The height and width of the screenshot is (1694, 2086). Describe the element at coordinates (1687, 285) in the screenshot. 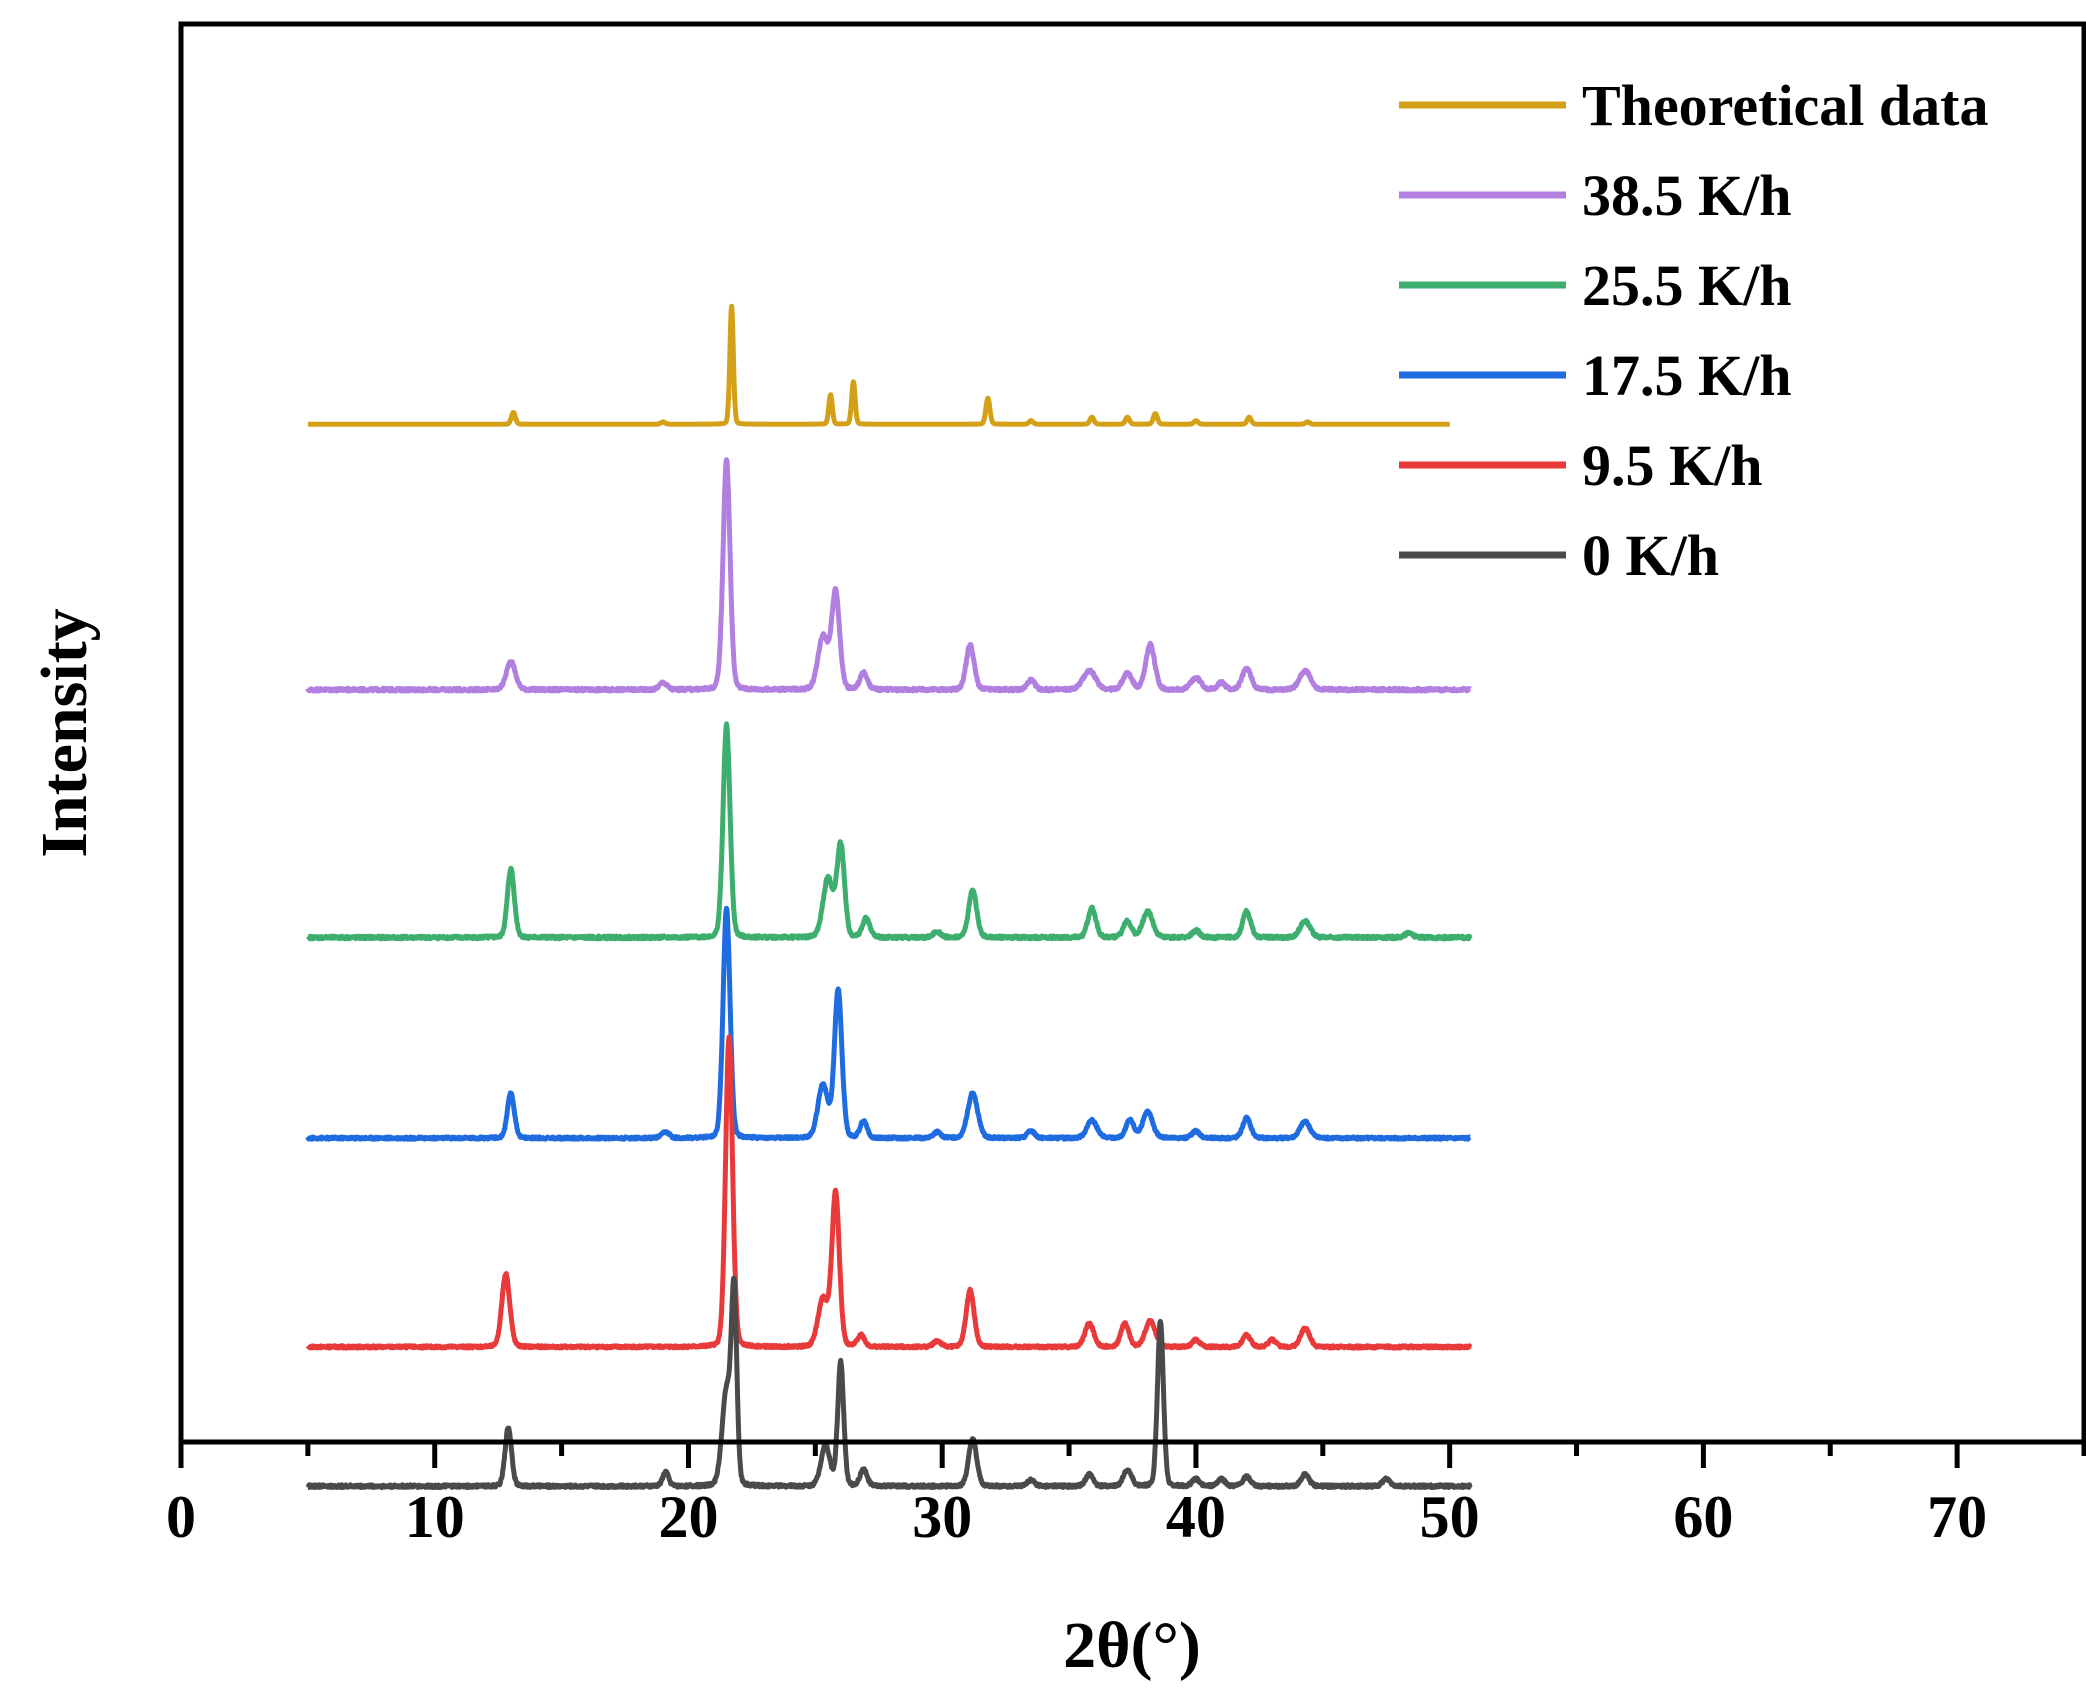

I see `legend-label: 25.5 K/h` at that location.